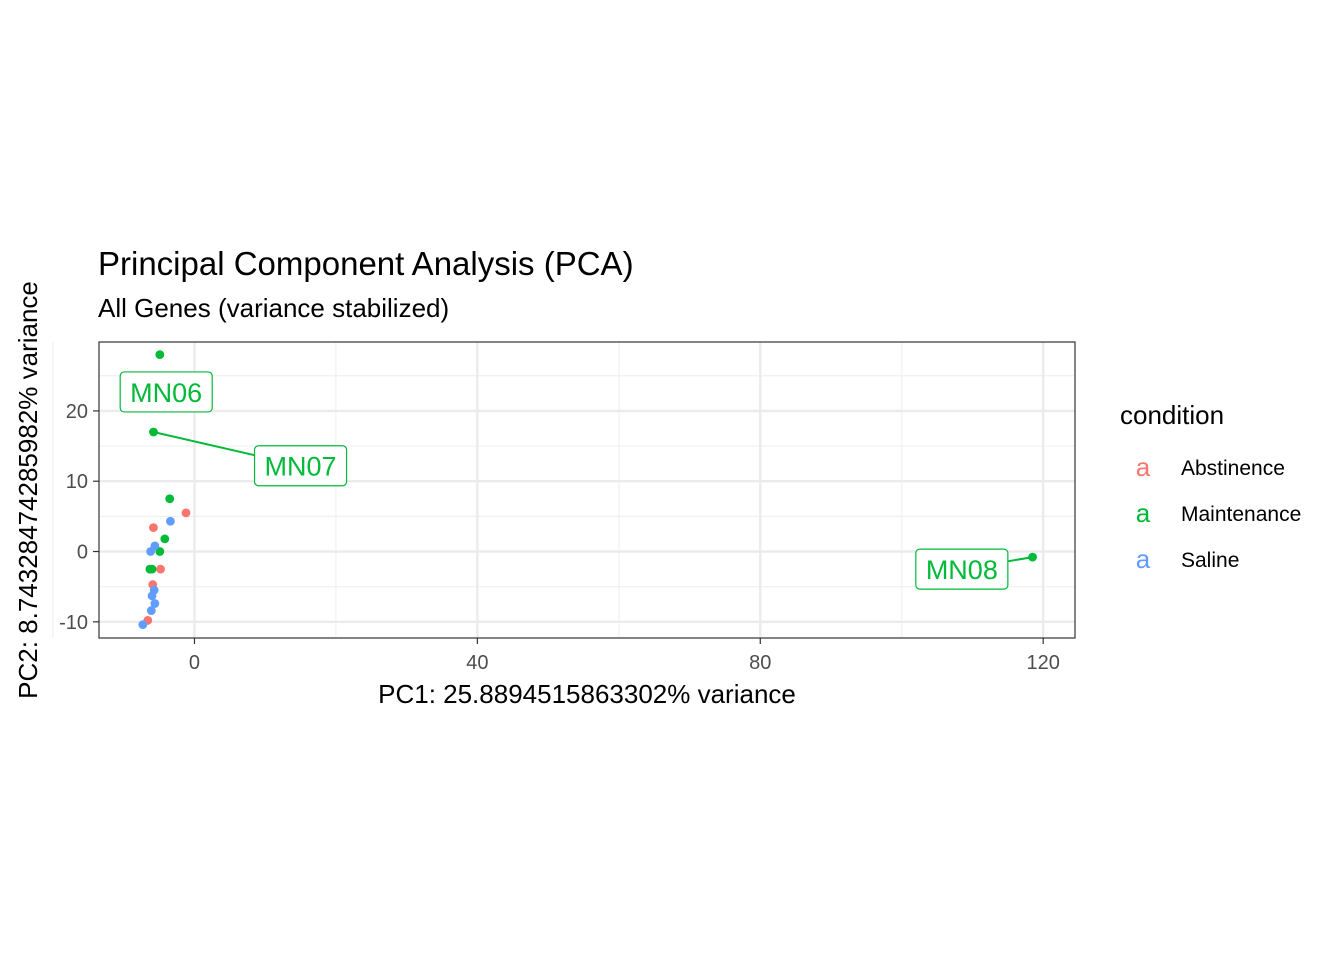  Describe the element at coordinates (79, 517) in the screenshot. I see `y-axis: -10 0 10 20` at that location.